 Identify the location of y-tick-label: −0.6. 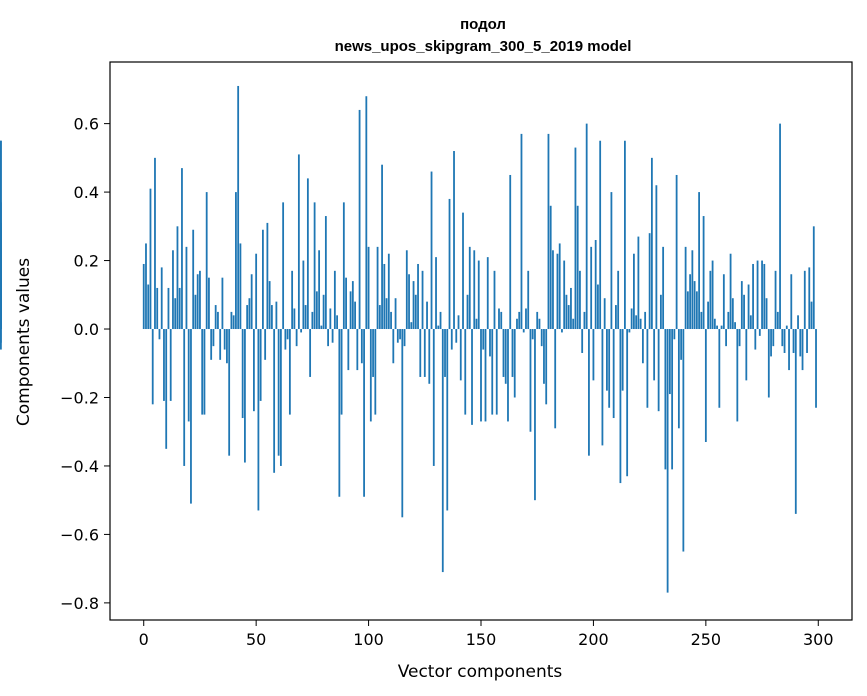
(79, 534).